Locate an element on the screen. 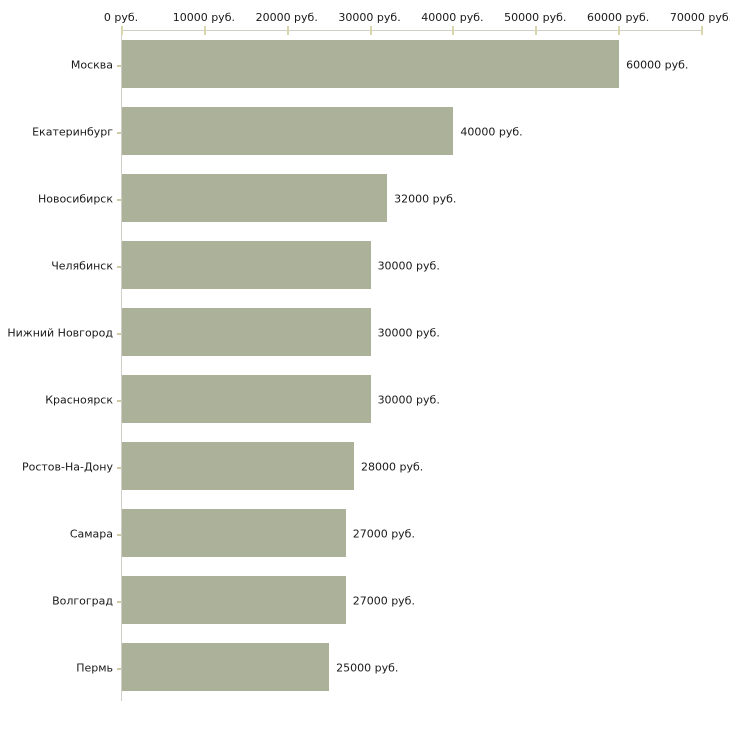  bar-row: Красноярск 30000 руб. is located at coordinates (373, 399).